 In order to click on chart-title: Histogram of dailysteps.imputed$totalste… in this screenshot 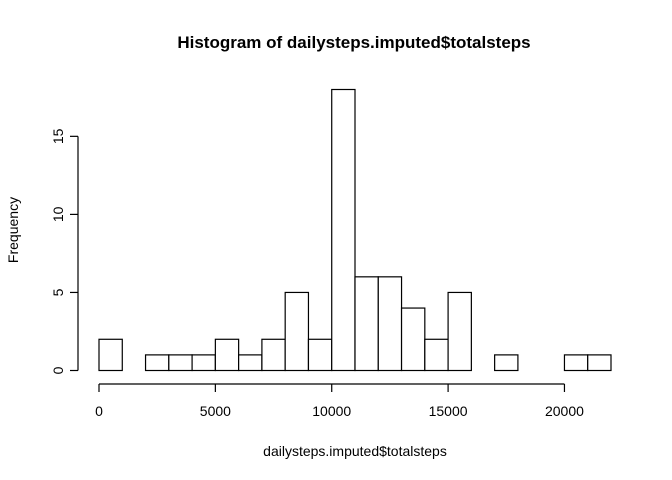, I will do `click(353, 42)`.